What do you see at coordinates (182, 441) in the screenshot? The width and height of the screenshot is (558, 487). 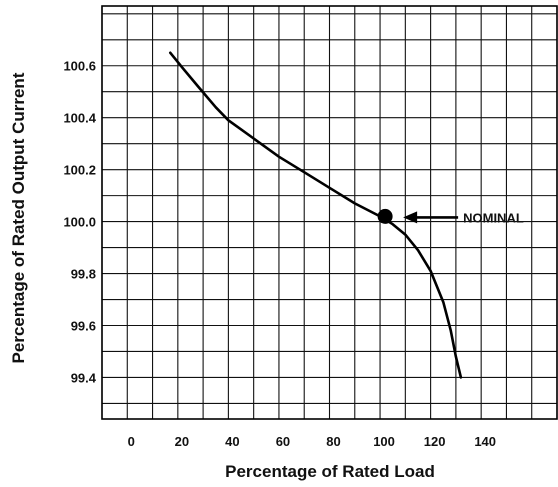 I see `x-tick-label: 20` at bounding box center [182, 441].